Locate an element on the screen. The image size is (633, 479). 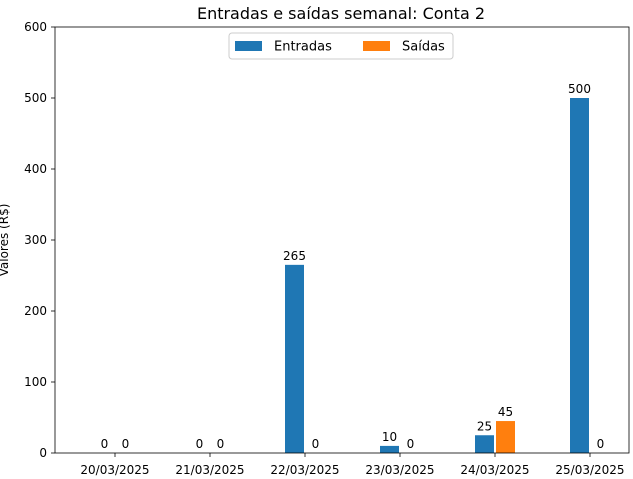
x-tick-label: 21/03/2025 is located at coordinates (209, 470).